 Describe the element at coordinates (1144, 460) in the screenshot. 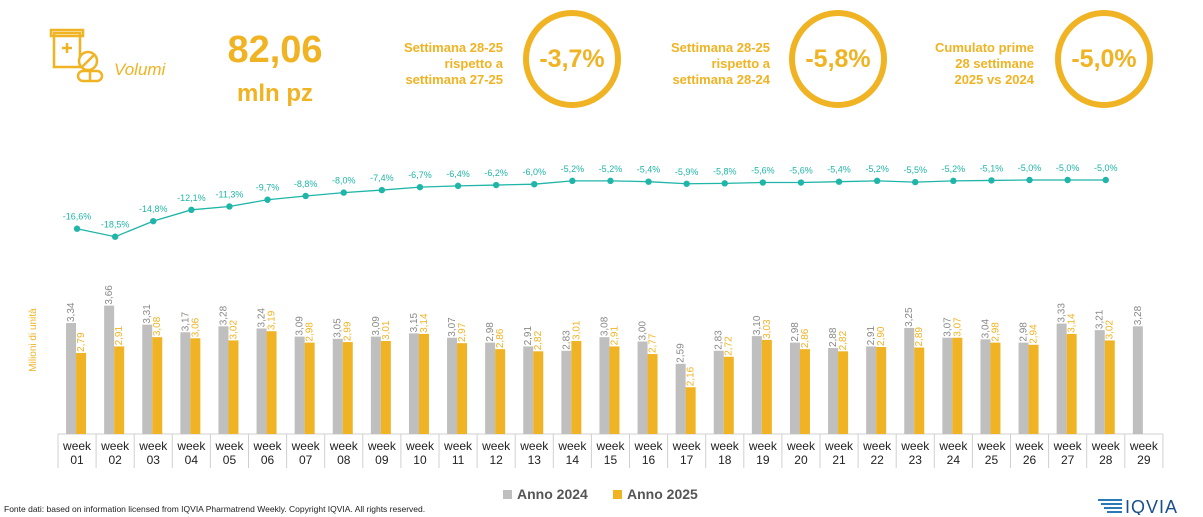

I see `x-tick-label-number: 29` at that location.